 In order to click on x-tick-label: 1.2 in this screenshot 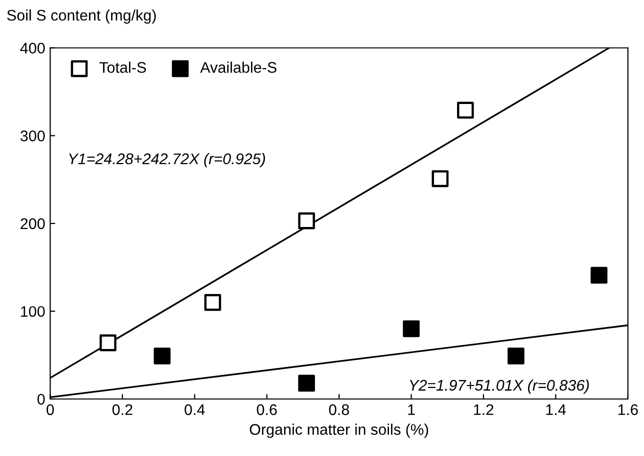, I will do `click(484, 409)`.